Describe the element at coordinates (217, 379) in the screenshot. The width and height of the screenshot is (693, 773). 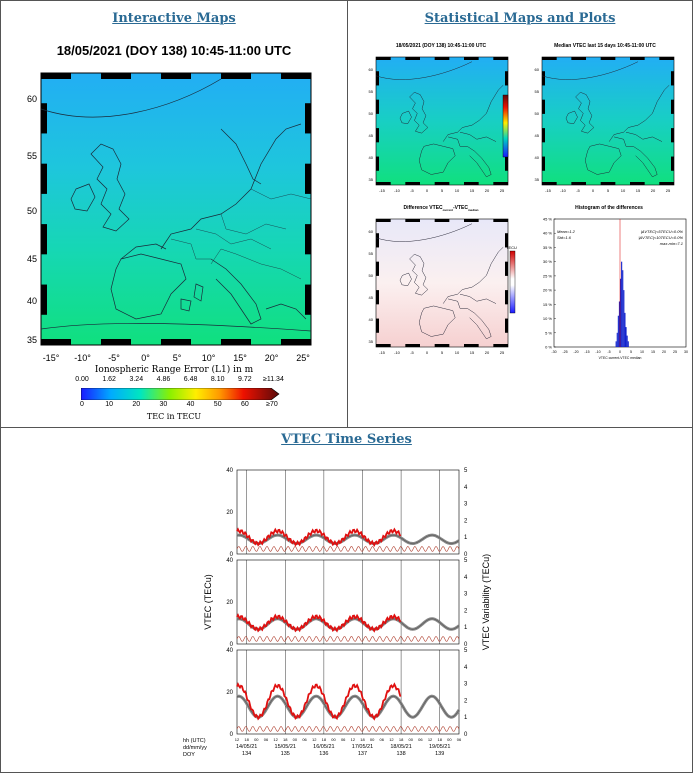
I see `colorbar-tick: 8.10` at that location.